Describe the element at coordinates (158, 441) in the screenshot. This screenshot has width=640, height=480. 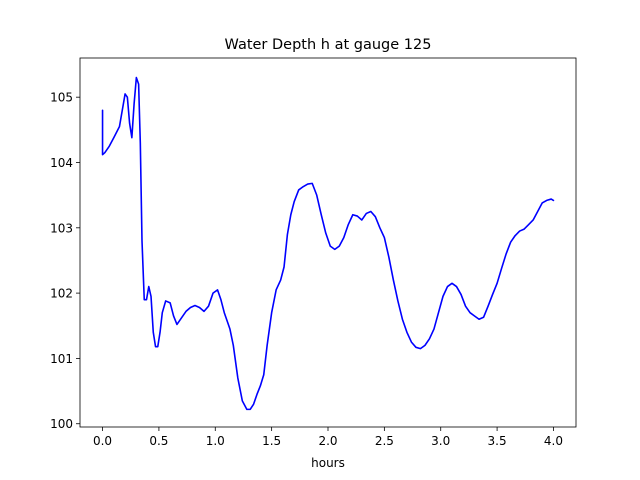
I see `x-tick-label: 0.5` at that location.